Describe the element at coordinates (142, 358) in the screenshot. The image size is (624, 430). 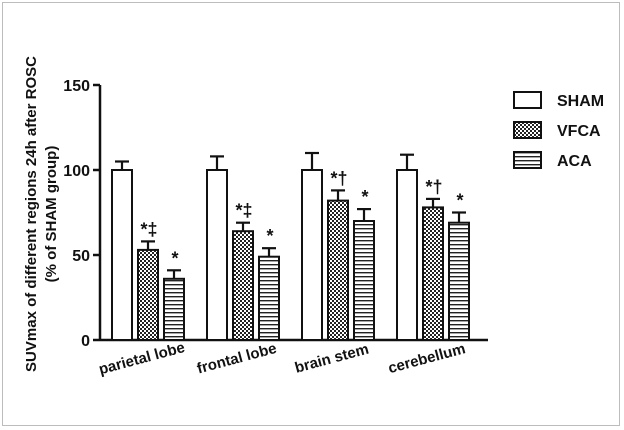
I see `x-tick-label: parietal lobe` at that location.